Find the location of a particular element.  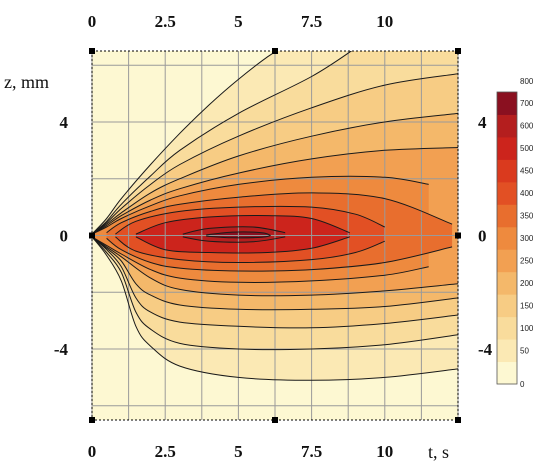

colorbar: 0 50 100 150 200 250 300 350 400 450 500 600 700 800 is located at coordinates (515, 233).